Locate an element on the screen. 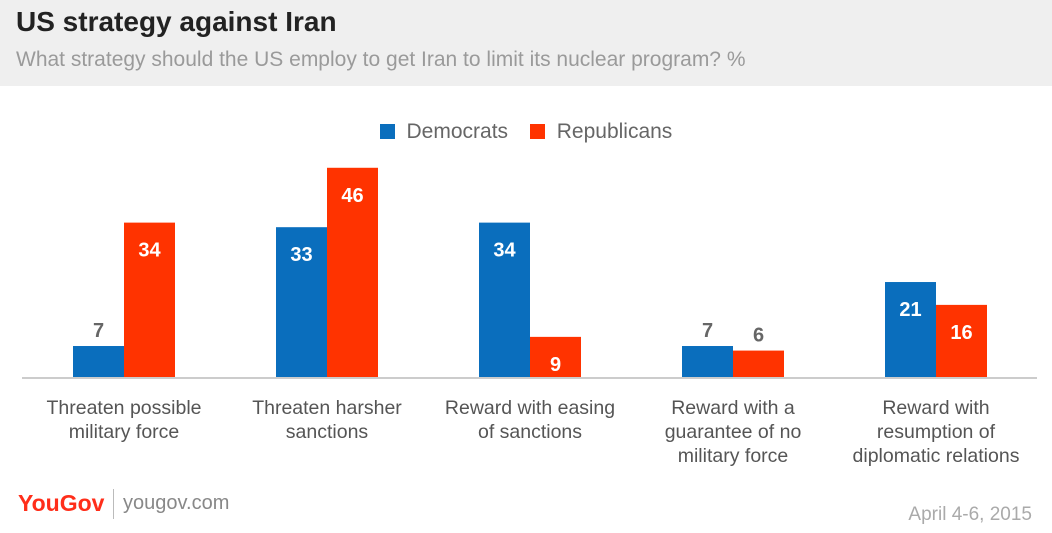 This screenshot has width=1052, height=533. data-label-dem-4: 21 is located at coordinates (910, 310).